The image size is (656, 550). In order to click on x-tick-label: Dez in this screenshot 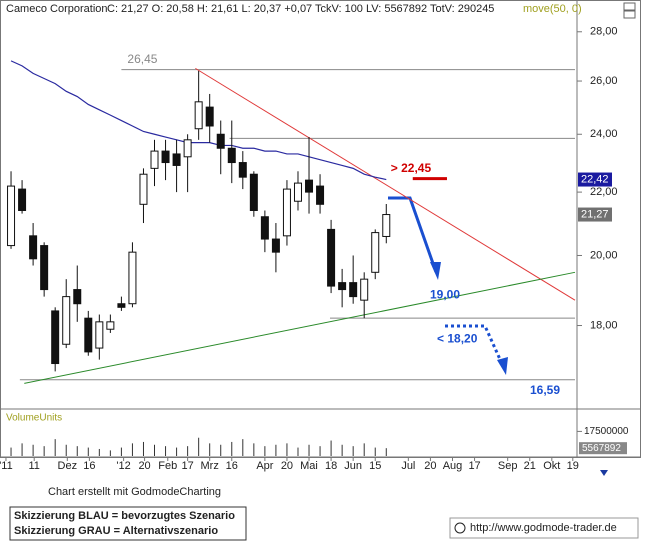, I will do `click(68, 466)`.